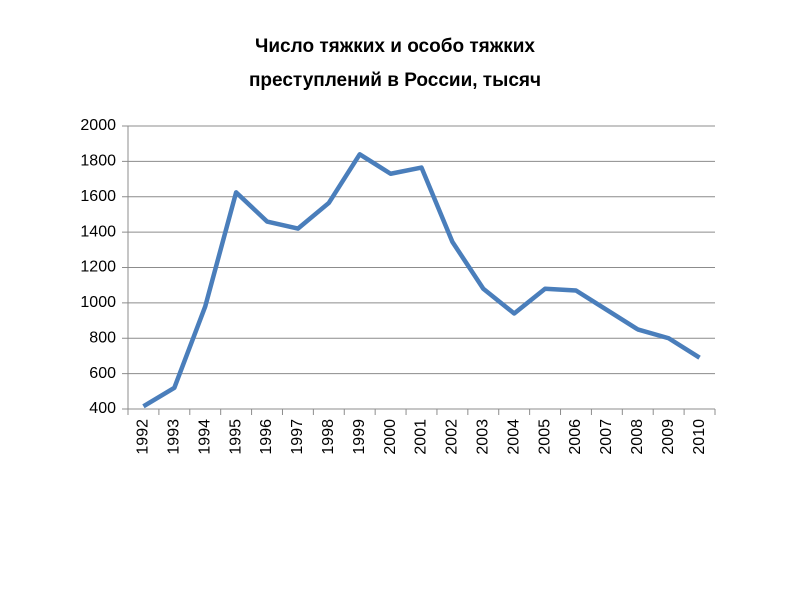  Describe the element at coordinates (143, 437) in the screenshot. I see `x-tick-label: 1992` at that location.